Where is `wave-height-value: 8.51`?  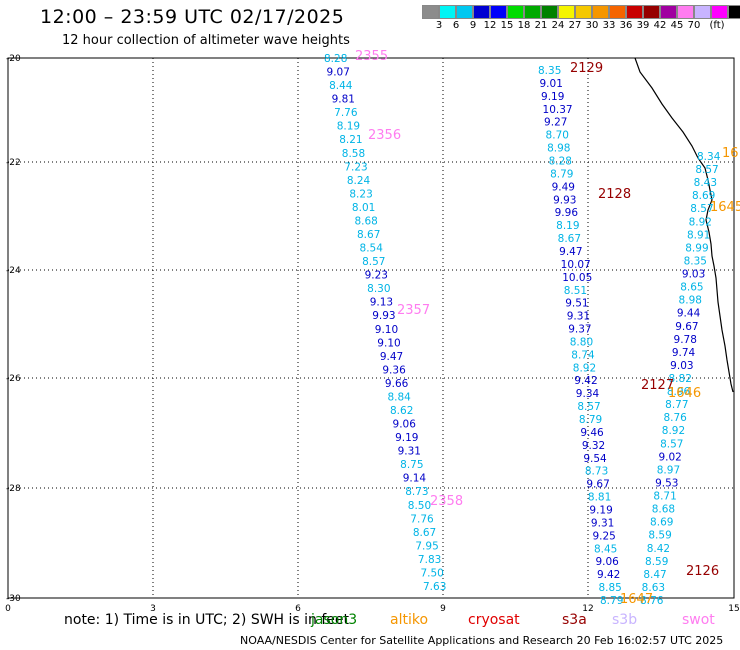
wave-height-value: 8.51 is located at coordinates (575, 291).